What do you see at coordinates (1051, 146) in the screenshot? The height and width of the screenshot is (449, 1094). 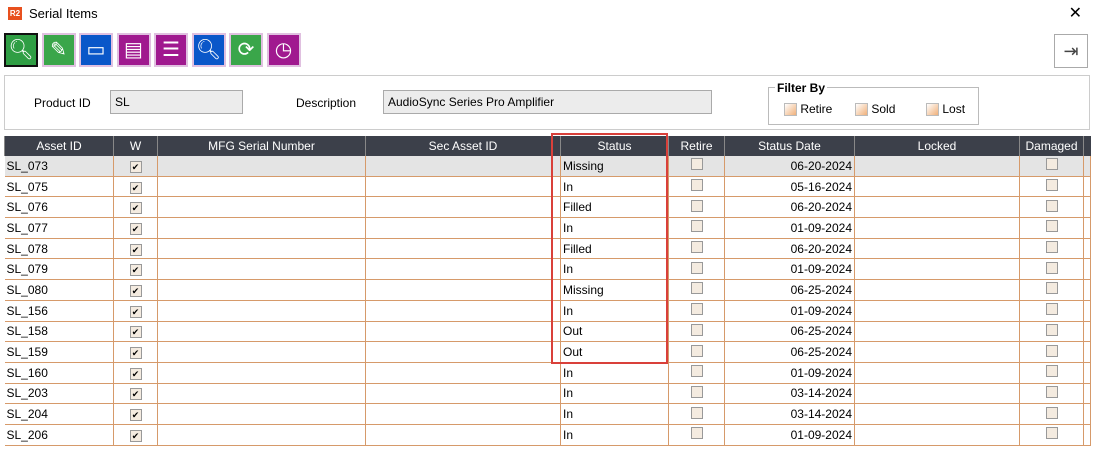 I see `column-header: Damaged` at bounding box center [1051, 146].